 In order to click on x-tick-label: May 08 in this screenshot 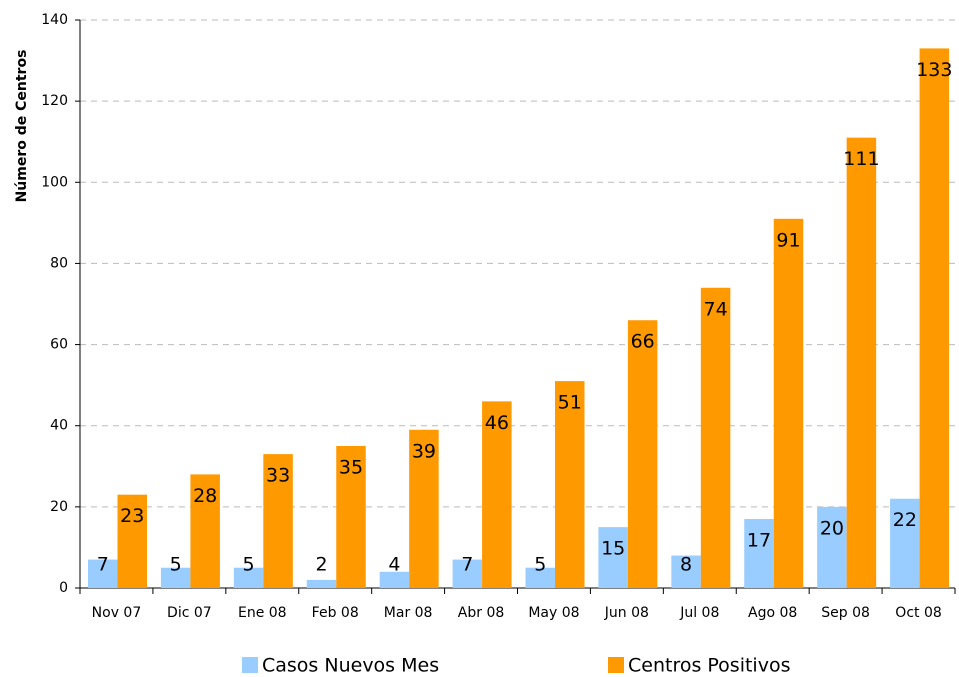, I will do `click(553, 613)`.